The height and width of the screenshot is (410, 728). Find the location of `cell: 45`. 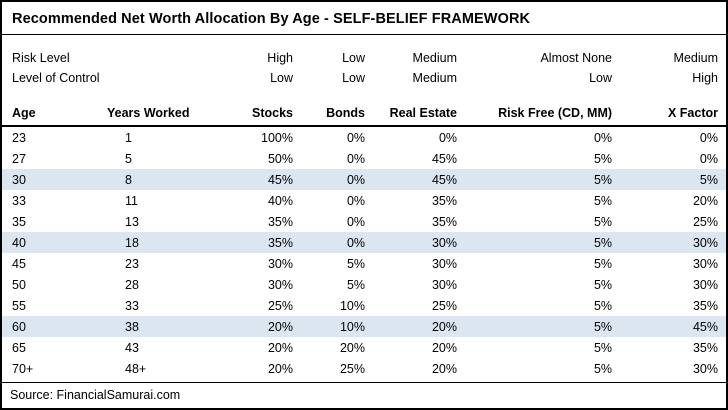

cell: 45 is located at coordinates (19, 263).